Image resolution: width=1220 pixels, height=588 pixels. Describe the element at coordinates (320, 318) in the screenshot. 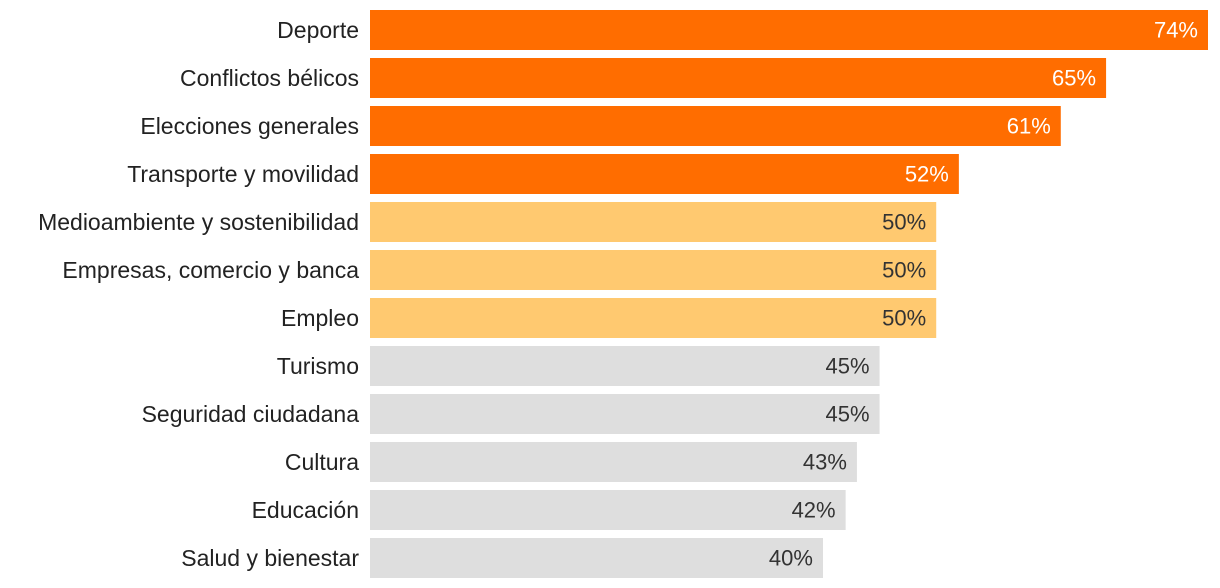

I see `category-label: Empleo` at that location.